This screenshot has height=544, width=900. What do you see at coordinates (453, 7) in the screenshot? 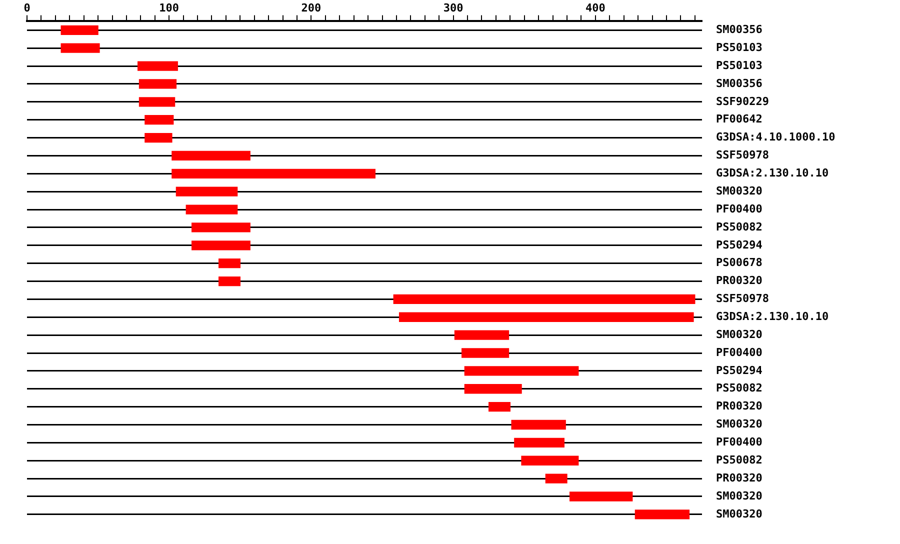
I see `x-tick-label: 300` at bounding box center [453, 7].